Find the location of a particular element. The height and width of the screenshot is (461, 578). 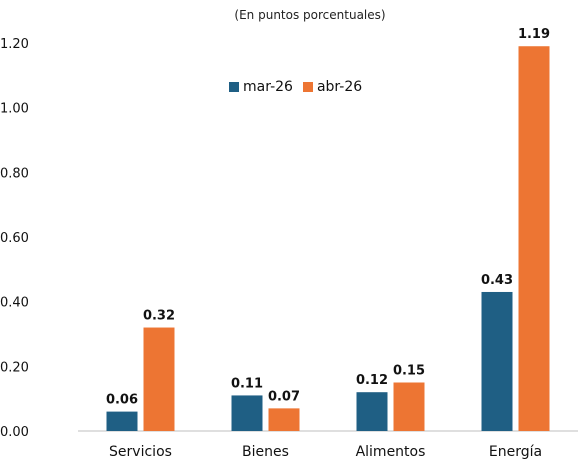

legend-label-mar-26: mar-26 is located at coordinates (268, 87).